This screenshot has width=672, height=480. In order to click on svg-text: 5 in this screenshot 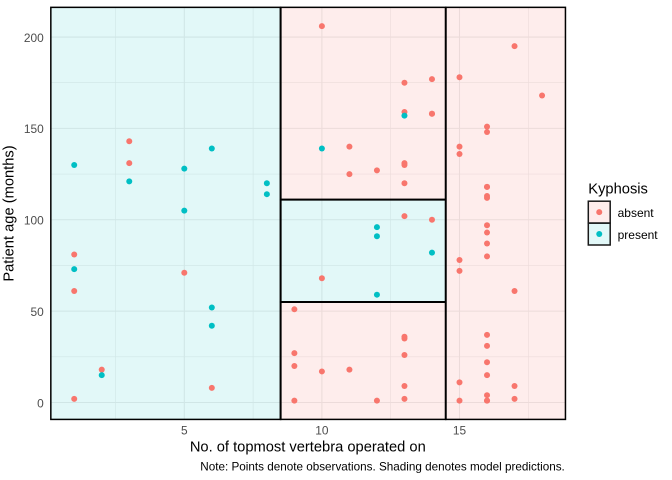, I will do `click(184, 431)`.